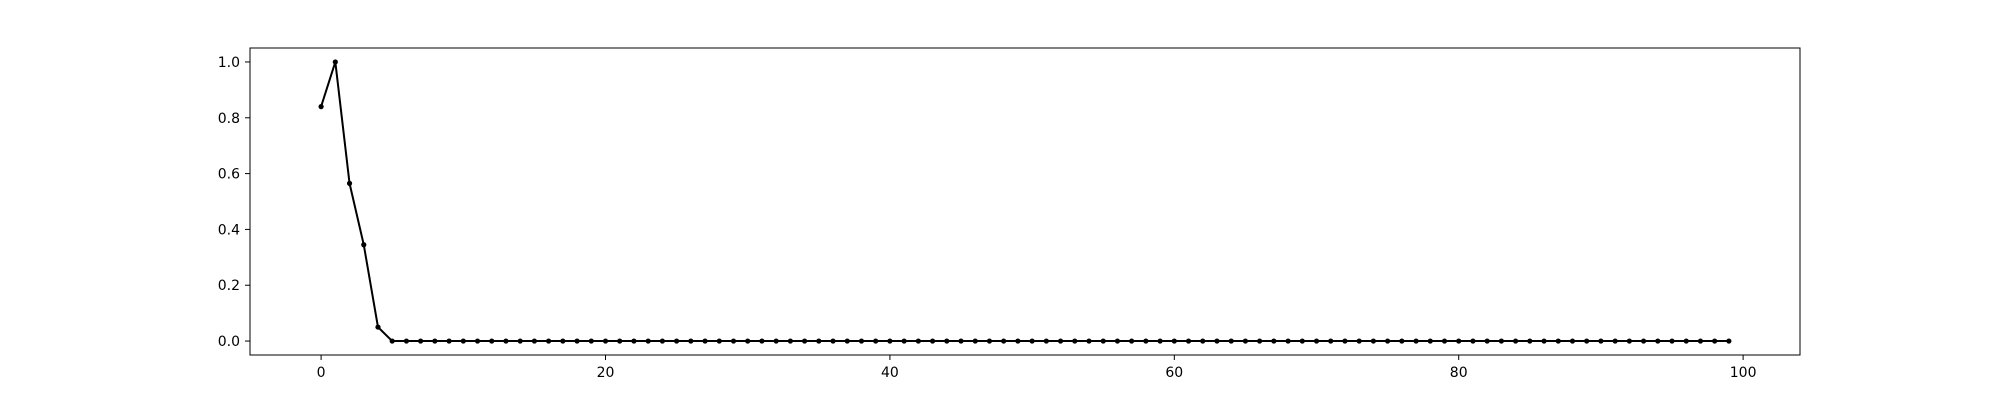 Image resolution: width=2000 pixels, height=400 pixels. What do you see at coordinates (1459, 373) in the screenshot?
I see `x-tick-label: 80` at bounding box center [1459, 373].